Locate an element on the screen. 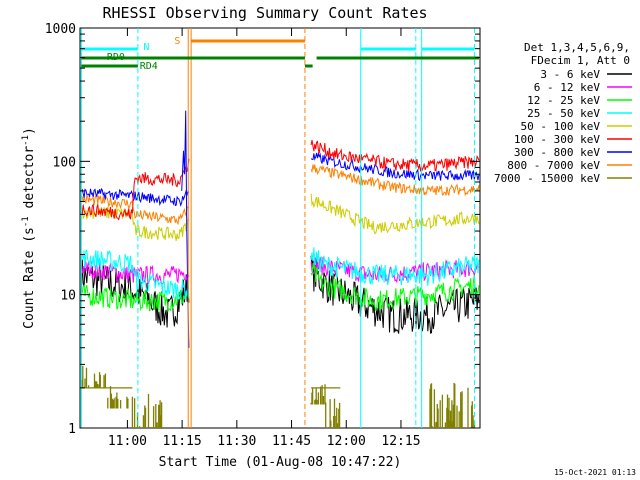  x-tick-label-4: 12:00 is located at coordinates (346, 441).